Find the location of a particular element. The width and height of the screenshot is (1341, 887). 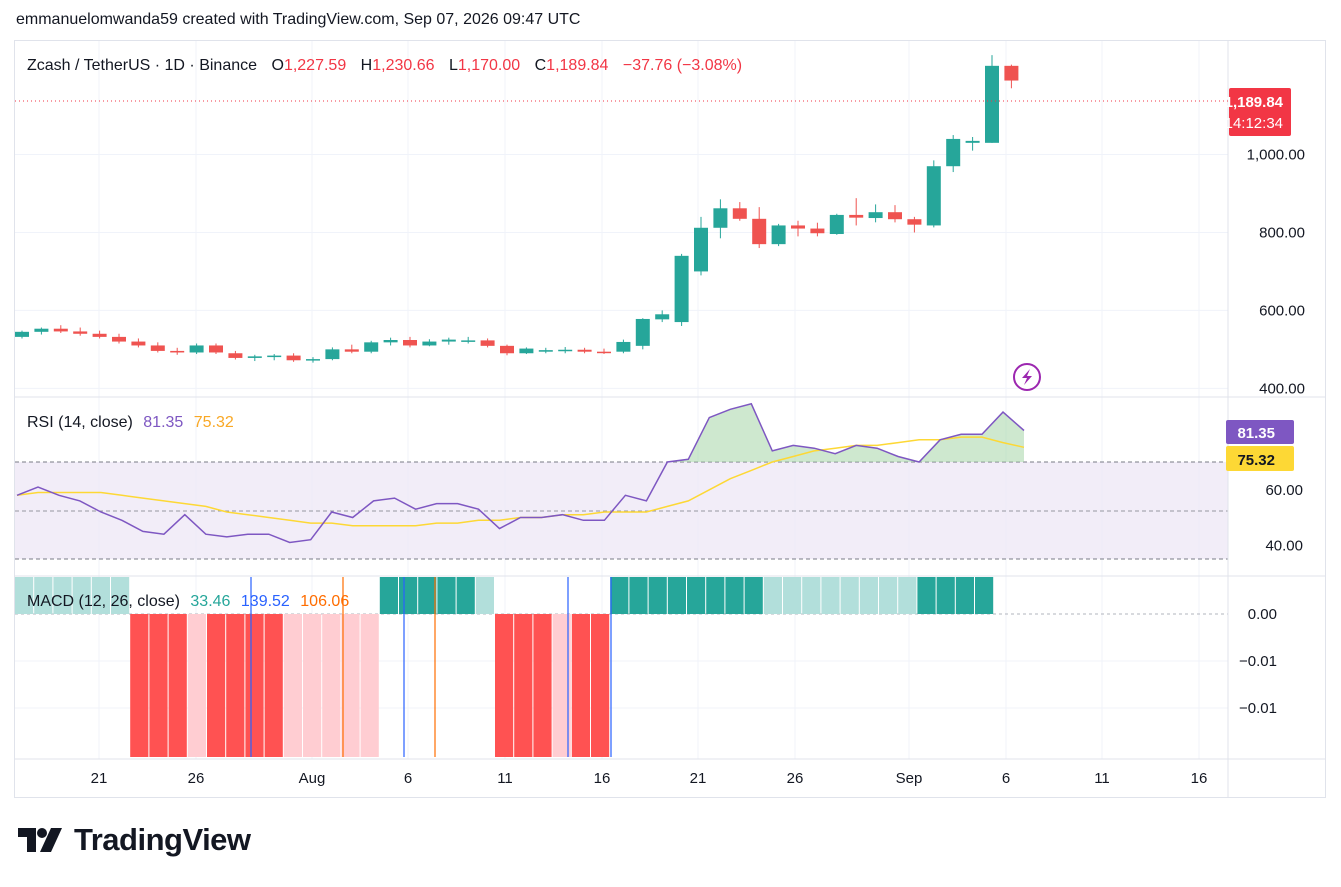

price-tick-label: 800.00 is located at coordinates (1282, 232).